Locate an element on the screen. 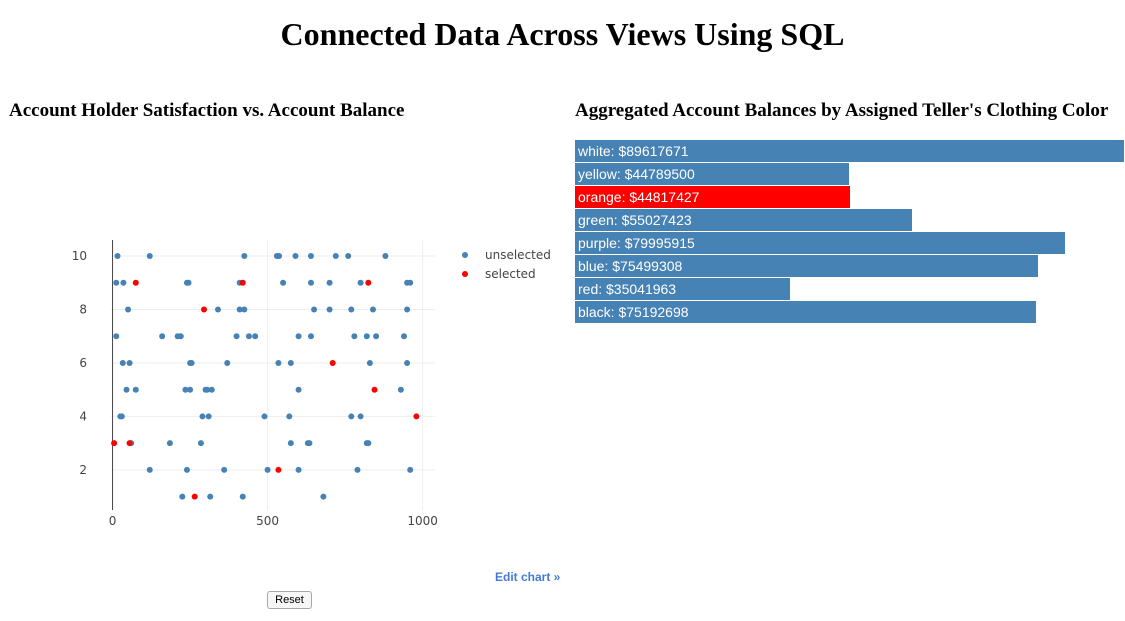 The width and height of the screenshot is (1125, 621). bar-green: green: $55027423 is located at coordinates (744, 220).